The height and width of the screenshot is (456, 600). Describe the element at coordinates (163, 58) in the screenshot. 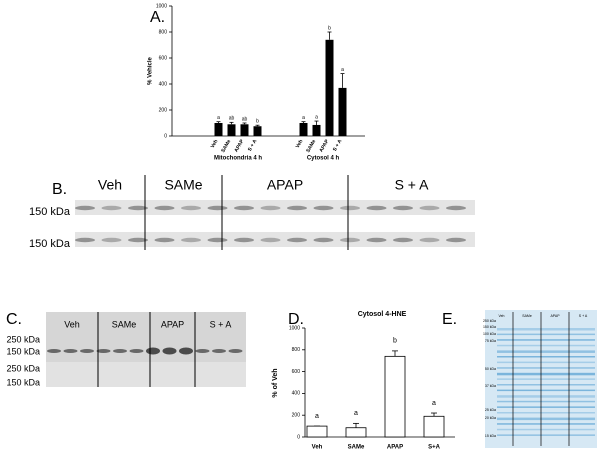

I see `y-tick-label: 600` at that location.